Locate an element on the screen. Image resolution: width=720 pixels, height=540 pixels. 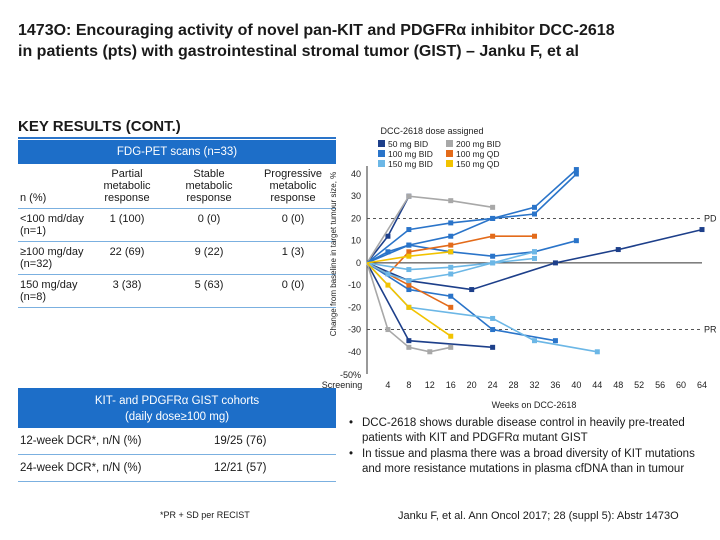
reference-line-label: PR is located at coordinates (710, 330).